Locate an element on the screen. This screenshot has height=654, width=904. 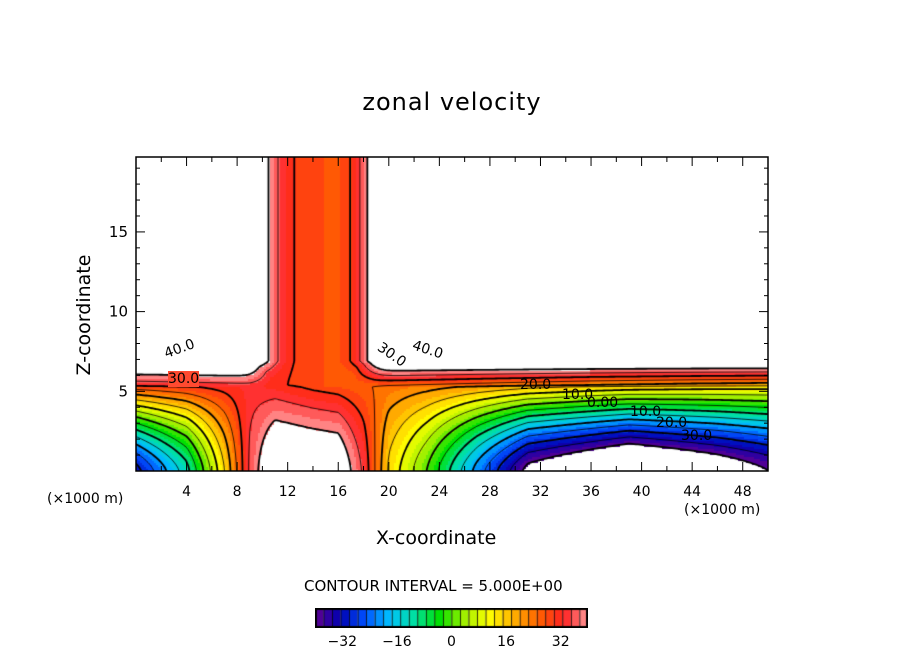
x-tick-label: 16 is located at coordinates (338, 492).